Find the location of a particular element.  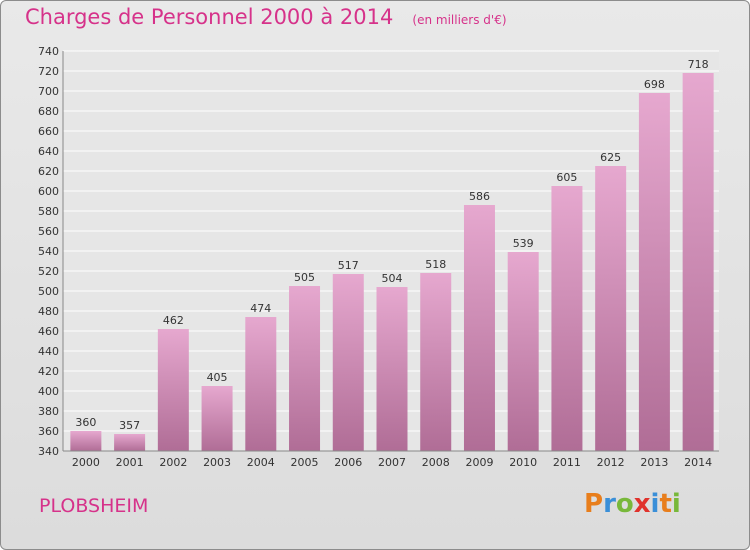

commune-name: PLOBSHEIM is located at coordinates (94, 506).